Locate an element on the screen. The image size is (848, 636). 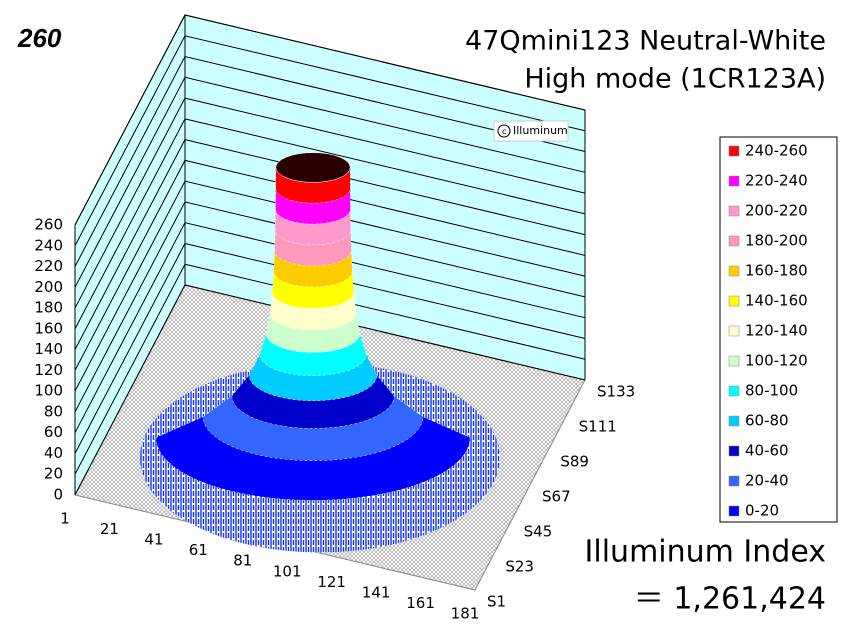
copyright-icon is located at coordinates (504, 131).